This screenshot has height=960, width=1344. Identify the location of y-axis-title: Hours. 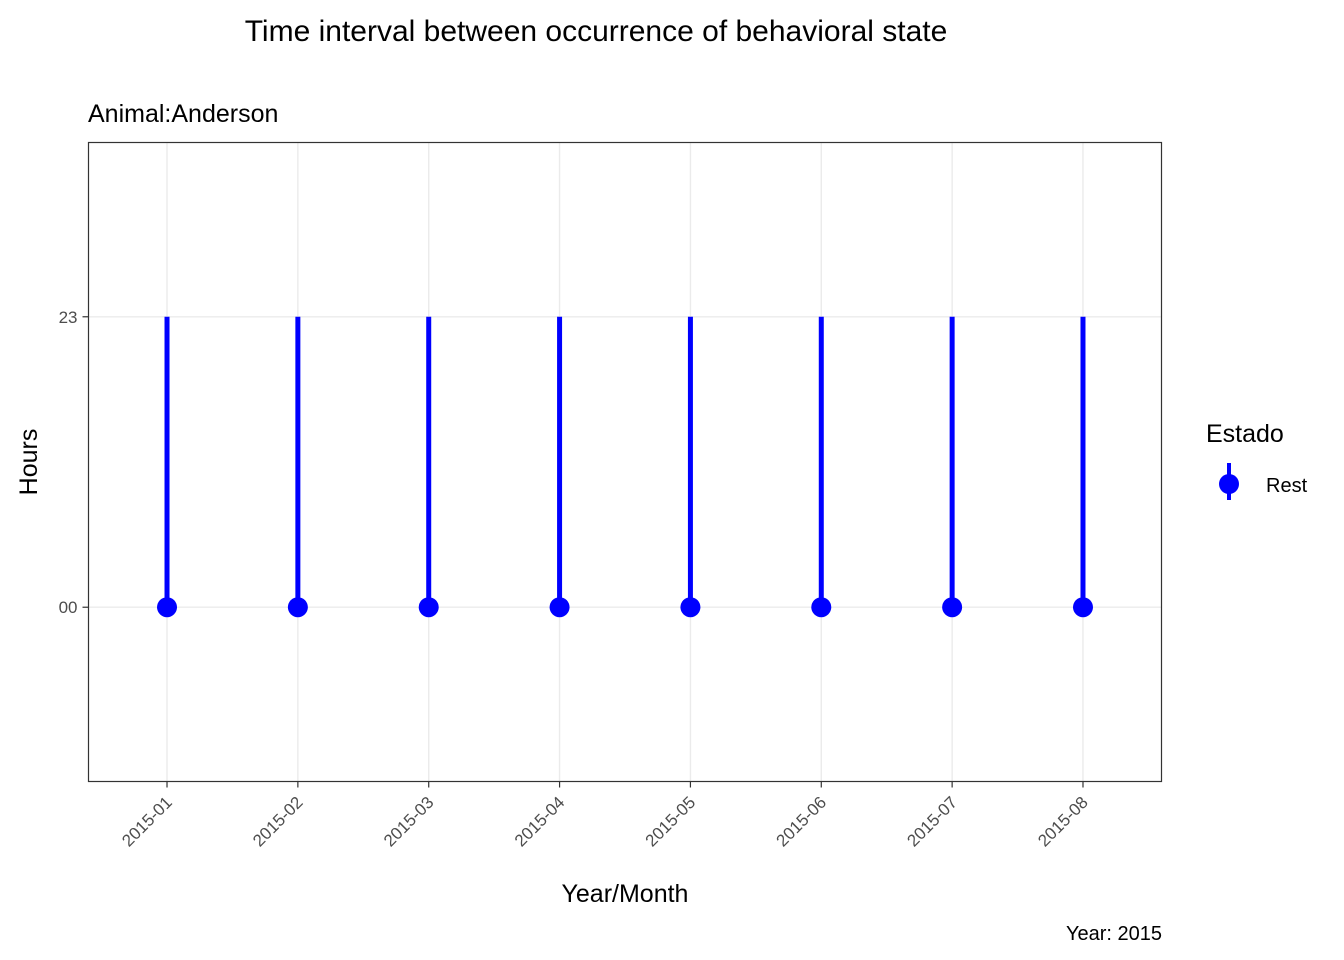
(29, 462).